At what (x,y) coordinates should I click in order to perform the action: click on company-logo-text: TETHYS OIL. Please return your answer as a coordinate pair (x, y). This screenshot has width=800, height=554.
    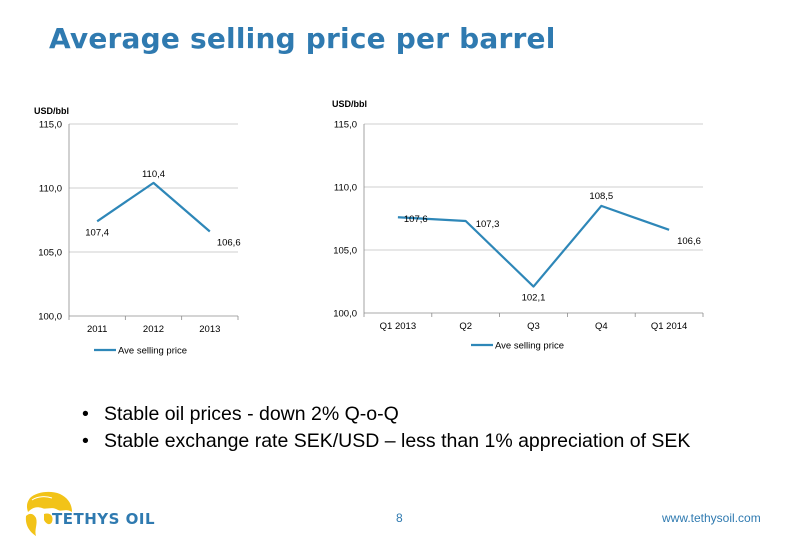
    Looking at the image, I should click on (104, 519).